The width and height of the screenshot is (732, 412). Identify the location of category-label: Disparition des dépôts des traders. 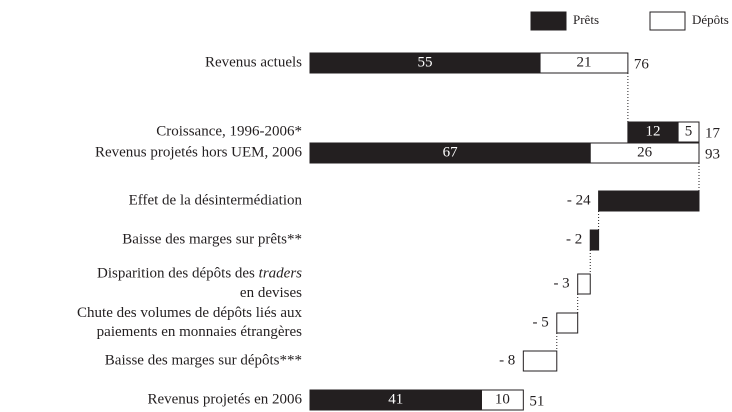
(199, 274).